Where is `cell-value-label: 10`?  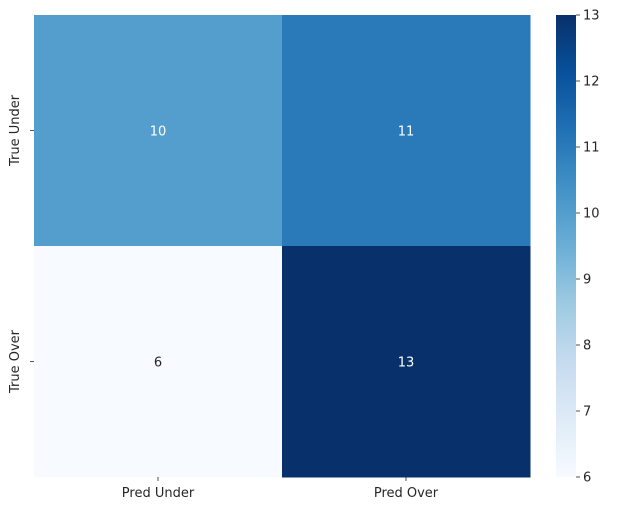 cell-value-label: 10 is located at coordinates (158, 132).